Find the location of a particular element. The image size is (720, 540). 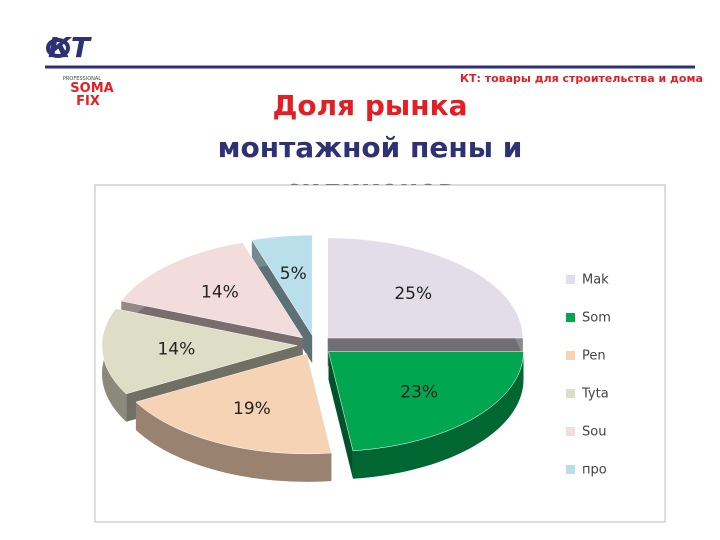

slice-wall is located at coordinates (340, 415).